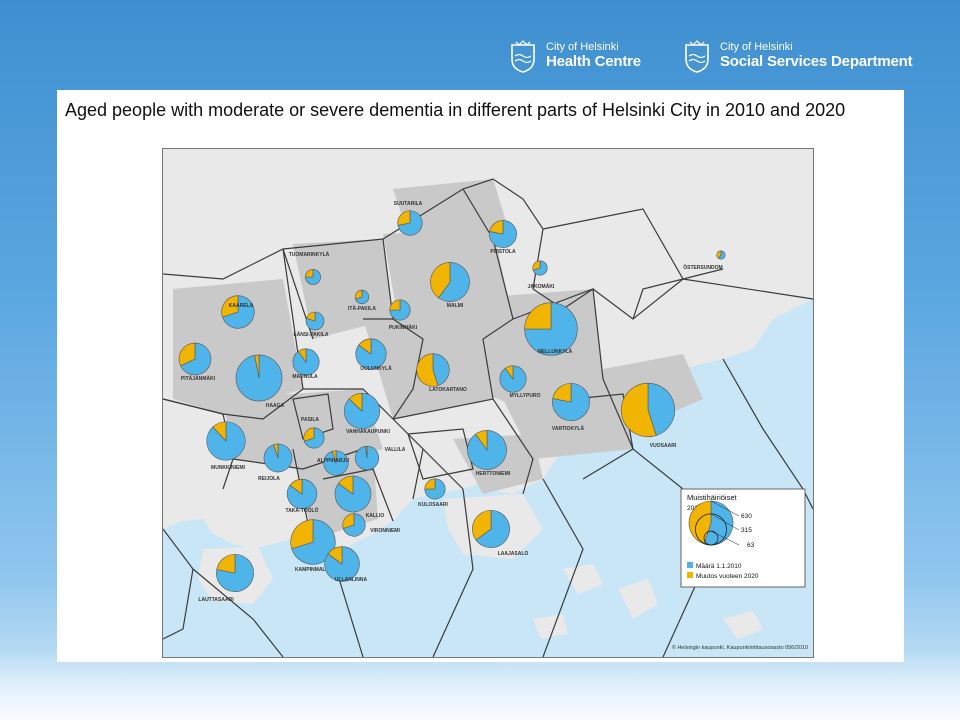 The width and height of the screenshot is (960, 720). Describe the element at coordinates (395, 450) in the screenshot. I see `district-label: VALLILA` at that location.